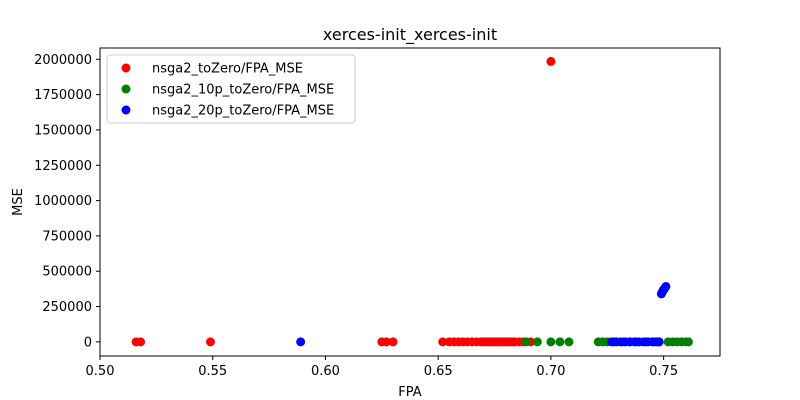 This screenshot has width=800, height=400. What do you see at coordinates (438, 371) in the screenshot?
I see `x-tick-label: 0.65` at bounding box center [438, 371].